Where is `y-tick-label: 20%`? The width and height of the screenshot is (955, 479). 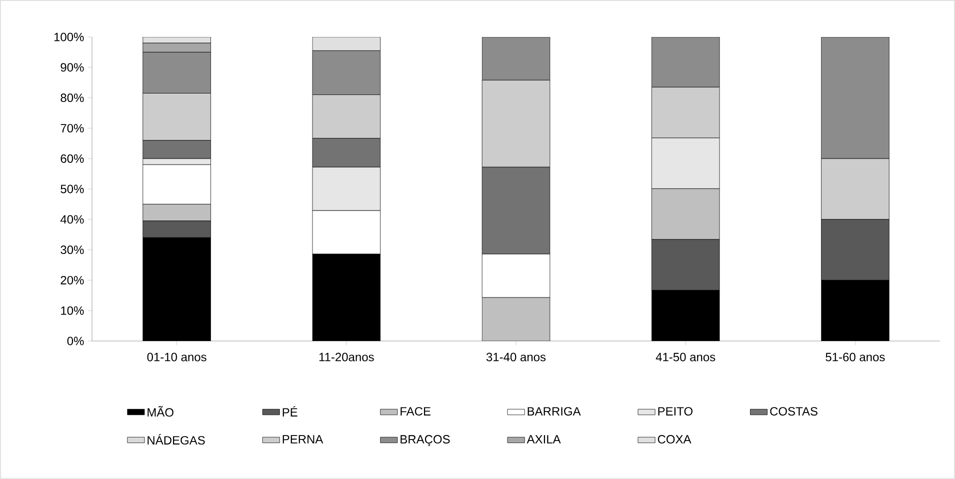
y-tick-label: 20% is located at coordinates (72, 280).